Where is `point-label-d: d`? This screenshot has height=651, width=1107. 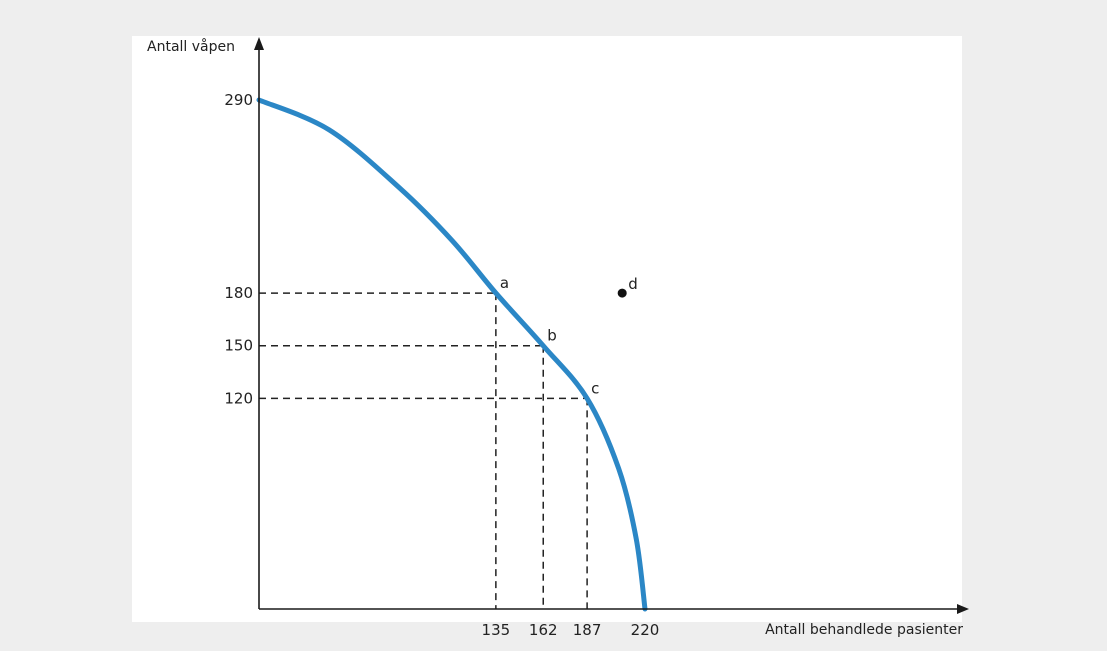
point-label-d: d is located at coordinates (633, 284).